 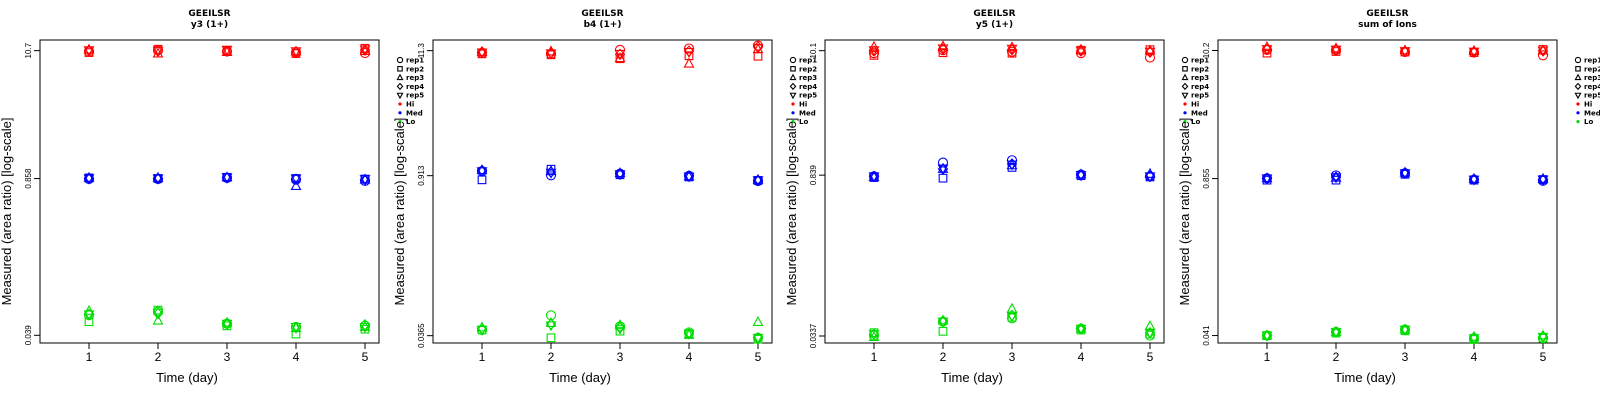 What do you see at coordinates (421, 51) in the screenshot?
I see `y-tick-label: 11.3` at bounding box center [421, 51].